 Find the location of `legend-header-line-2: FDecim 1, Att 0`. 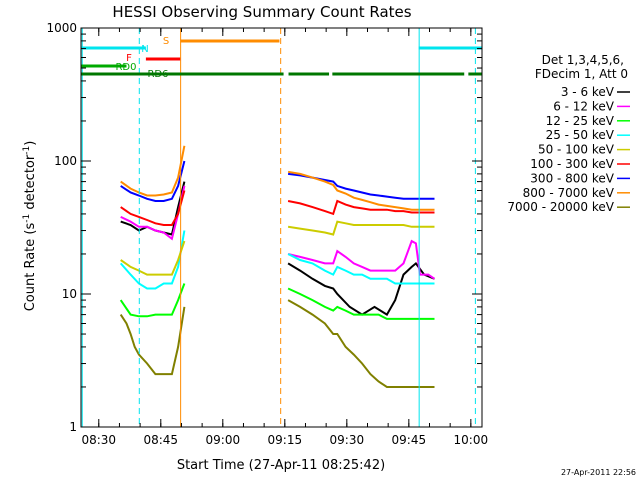

legend-header-line-2: FDecim 1, Att 0 is located at coordinates (581, 74).